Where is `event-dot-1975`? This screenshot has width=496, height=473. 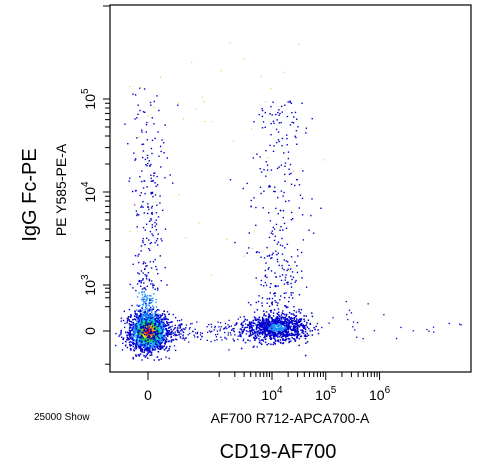
event-dot-1975 is located at coordinates (145, 294).